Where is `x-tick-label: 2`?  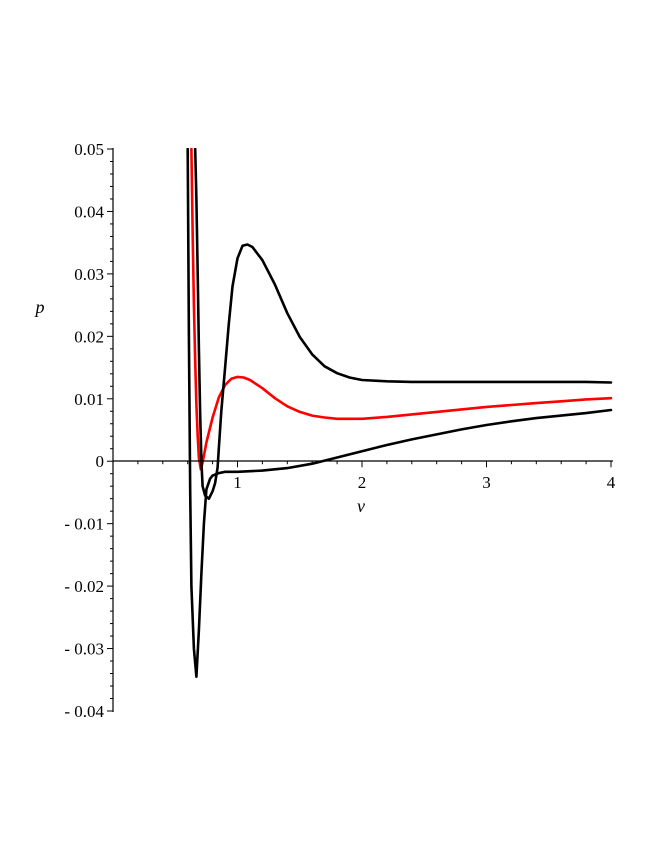 x-tick-label: 2 is located at coordinates (362, 482).